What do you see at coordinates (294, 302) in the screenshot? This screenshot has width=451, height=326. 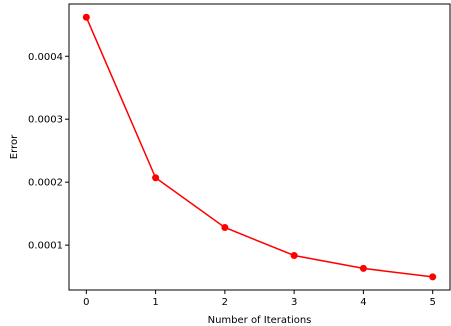 I see `x-tick-label: 3` at bounding box center [294, 302].